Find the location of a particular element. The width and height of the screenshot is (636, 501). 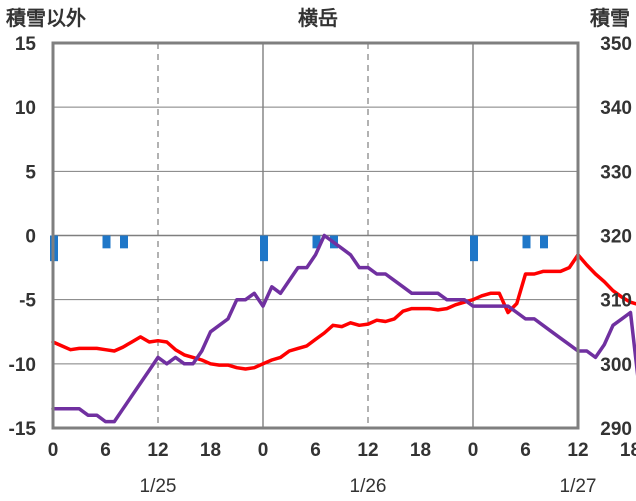

right-tick-label: 300 is located at coordinates (616, 365).